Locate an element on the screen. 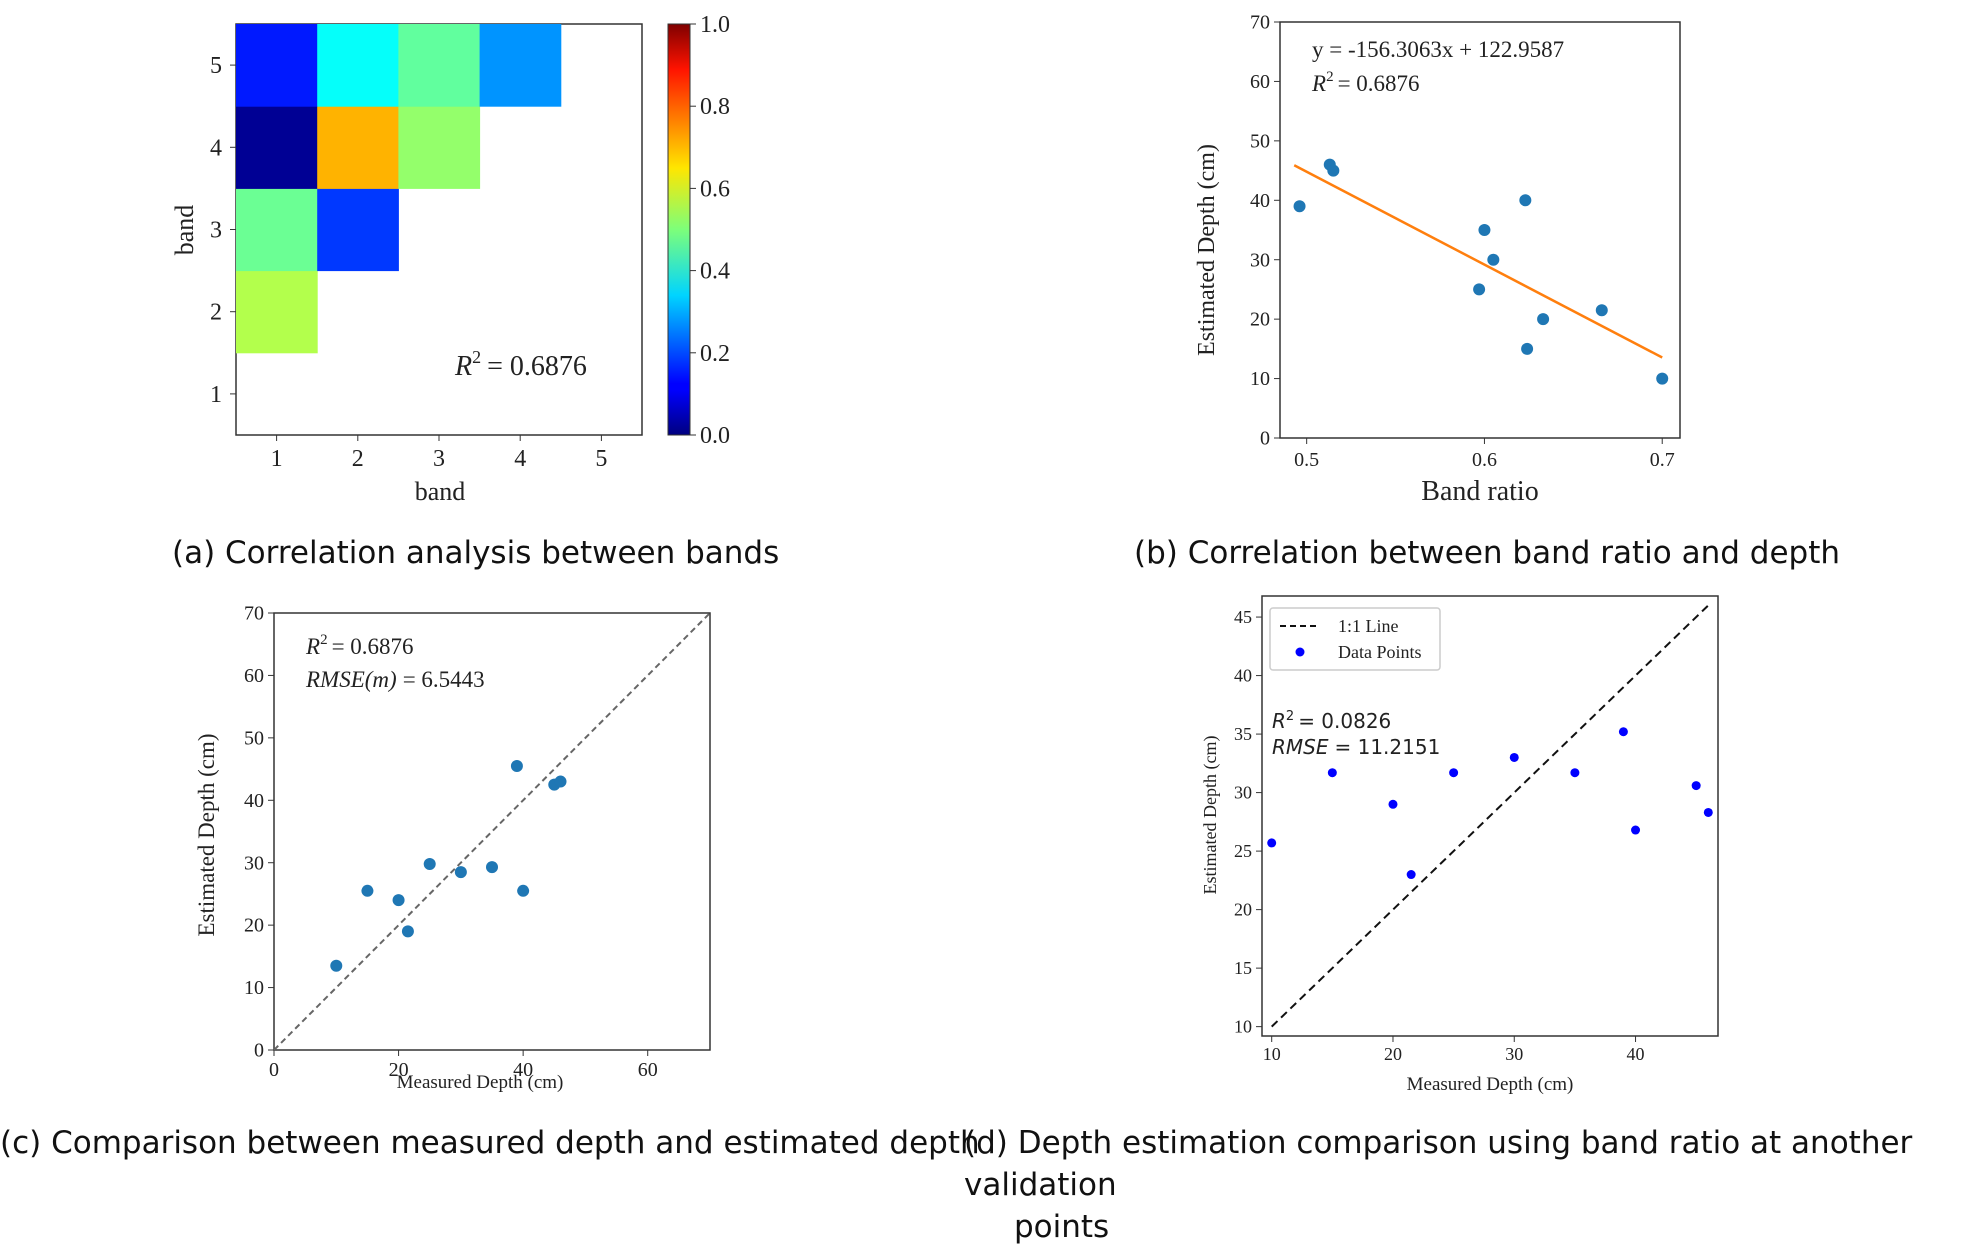 This screenshot has height=1248, width=1963. y-tick-label: 1 is located at coordinates (216, 395).